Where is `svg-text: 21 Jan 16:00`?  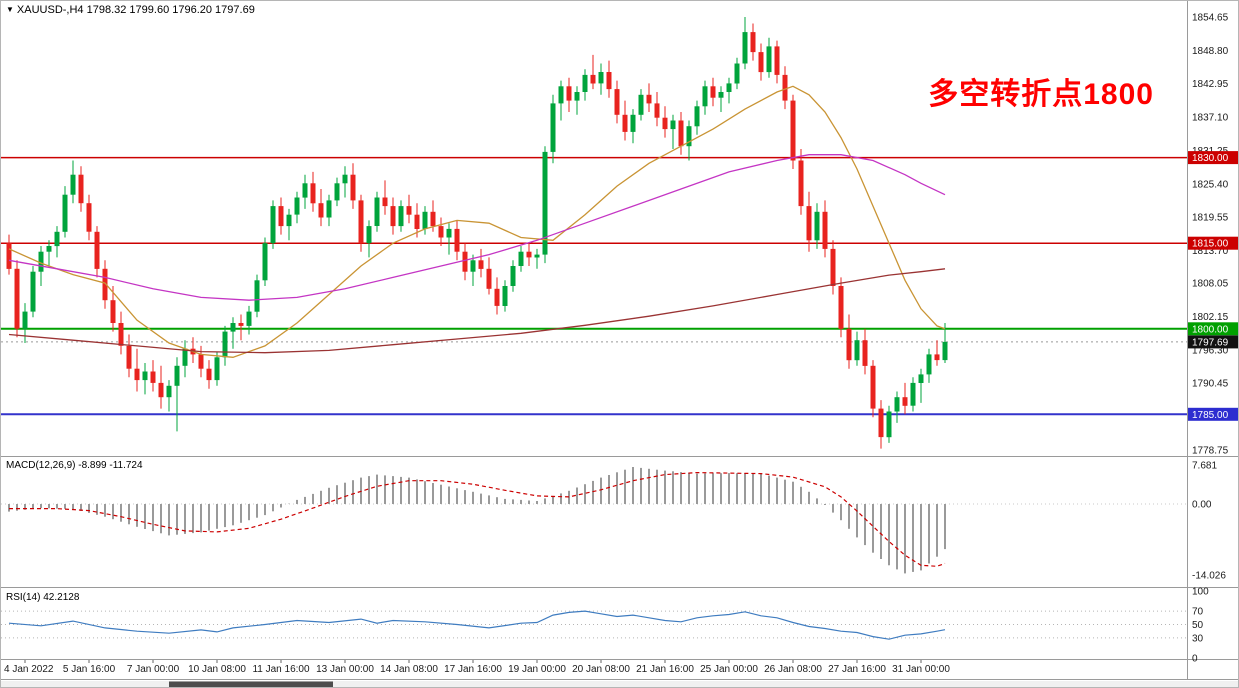 svg-text: 21 Jan 16:00 is located at coordinates (665, 669).